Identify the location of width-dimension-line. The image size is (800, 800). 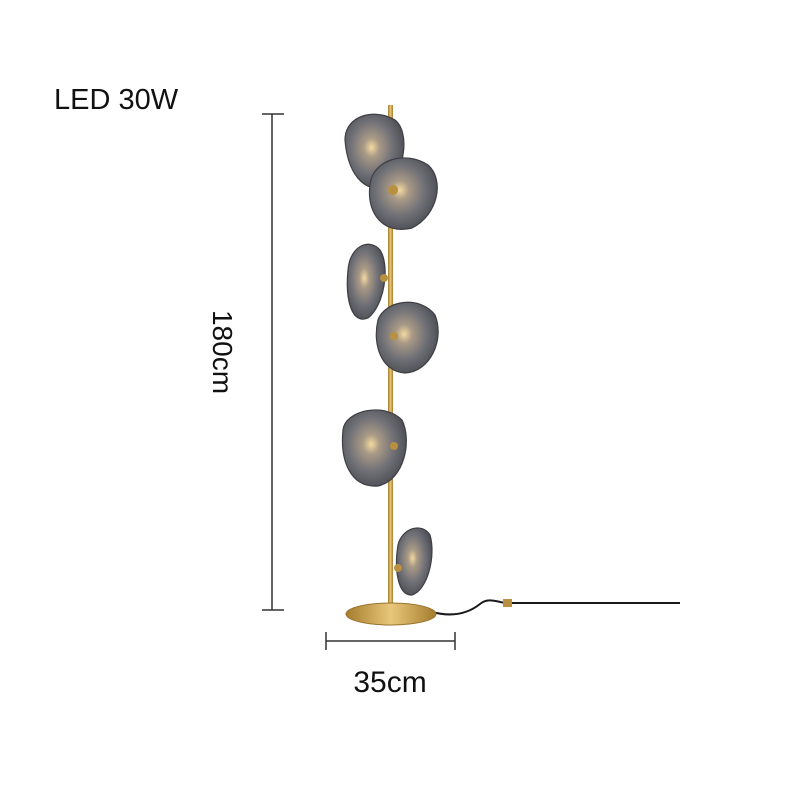
(390, 641).